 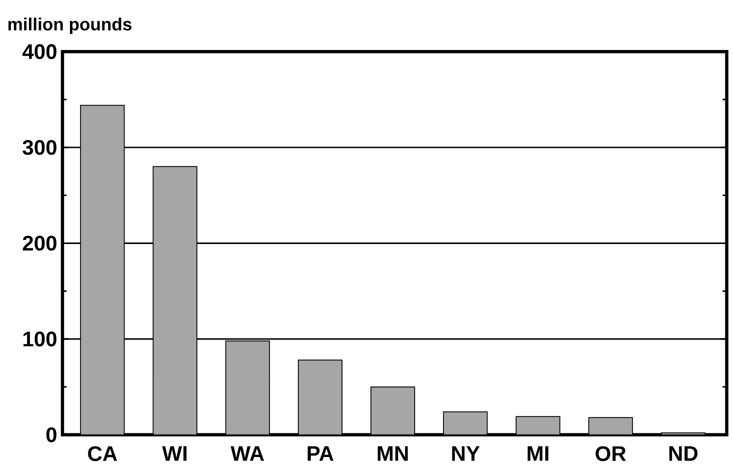 I want to click on x-tick-label: MN, so click(x=393, y=453).